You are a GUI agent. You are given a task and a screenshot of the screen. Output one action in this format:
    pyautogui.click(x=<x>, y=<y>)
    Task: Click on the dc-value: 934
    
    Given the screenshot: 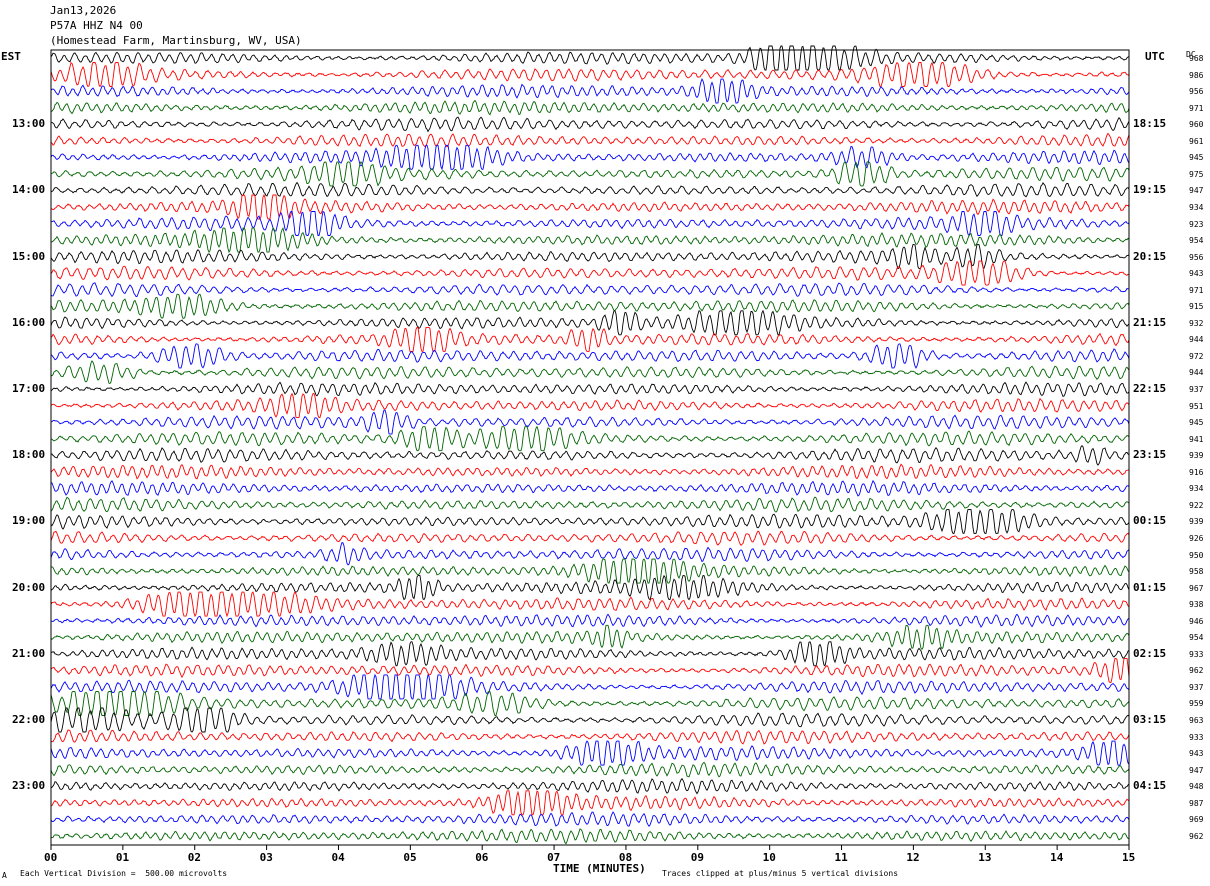 What is the action you would take?
    pyautogui.click(x=1196, y=207)
    